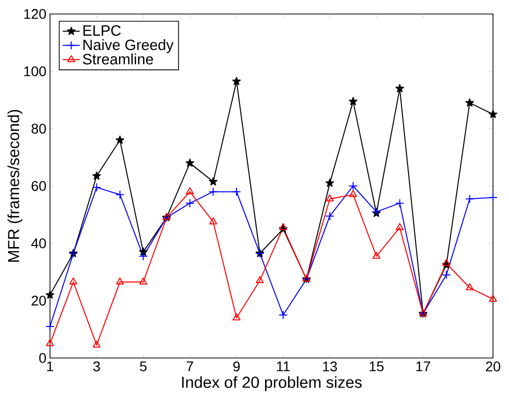 The height and width of the screenshot is (408, 509). I want to click on y-tick-label: 40, so click(38, 243).